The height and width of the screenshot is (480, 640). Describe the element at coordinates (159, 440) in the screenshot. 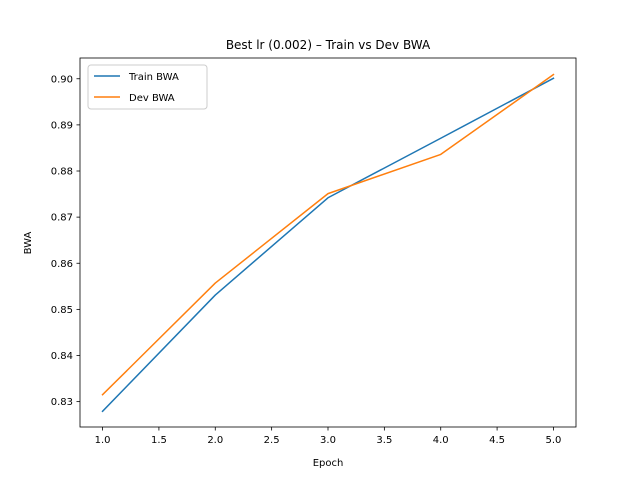

I see `x-tick-label: 1.5` at that location.